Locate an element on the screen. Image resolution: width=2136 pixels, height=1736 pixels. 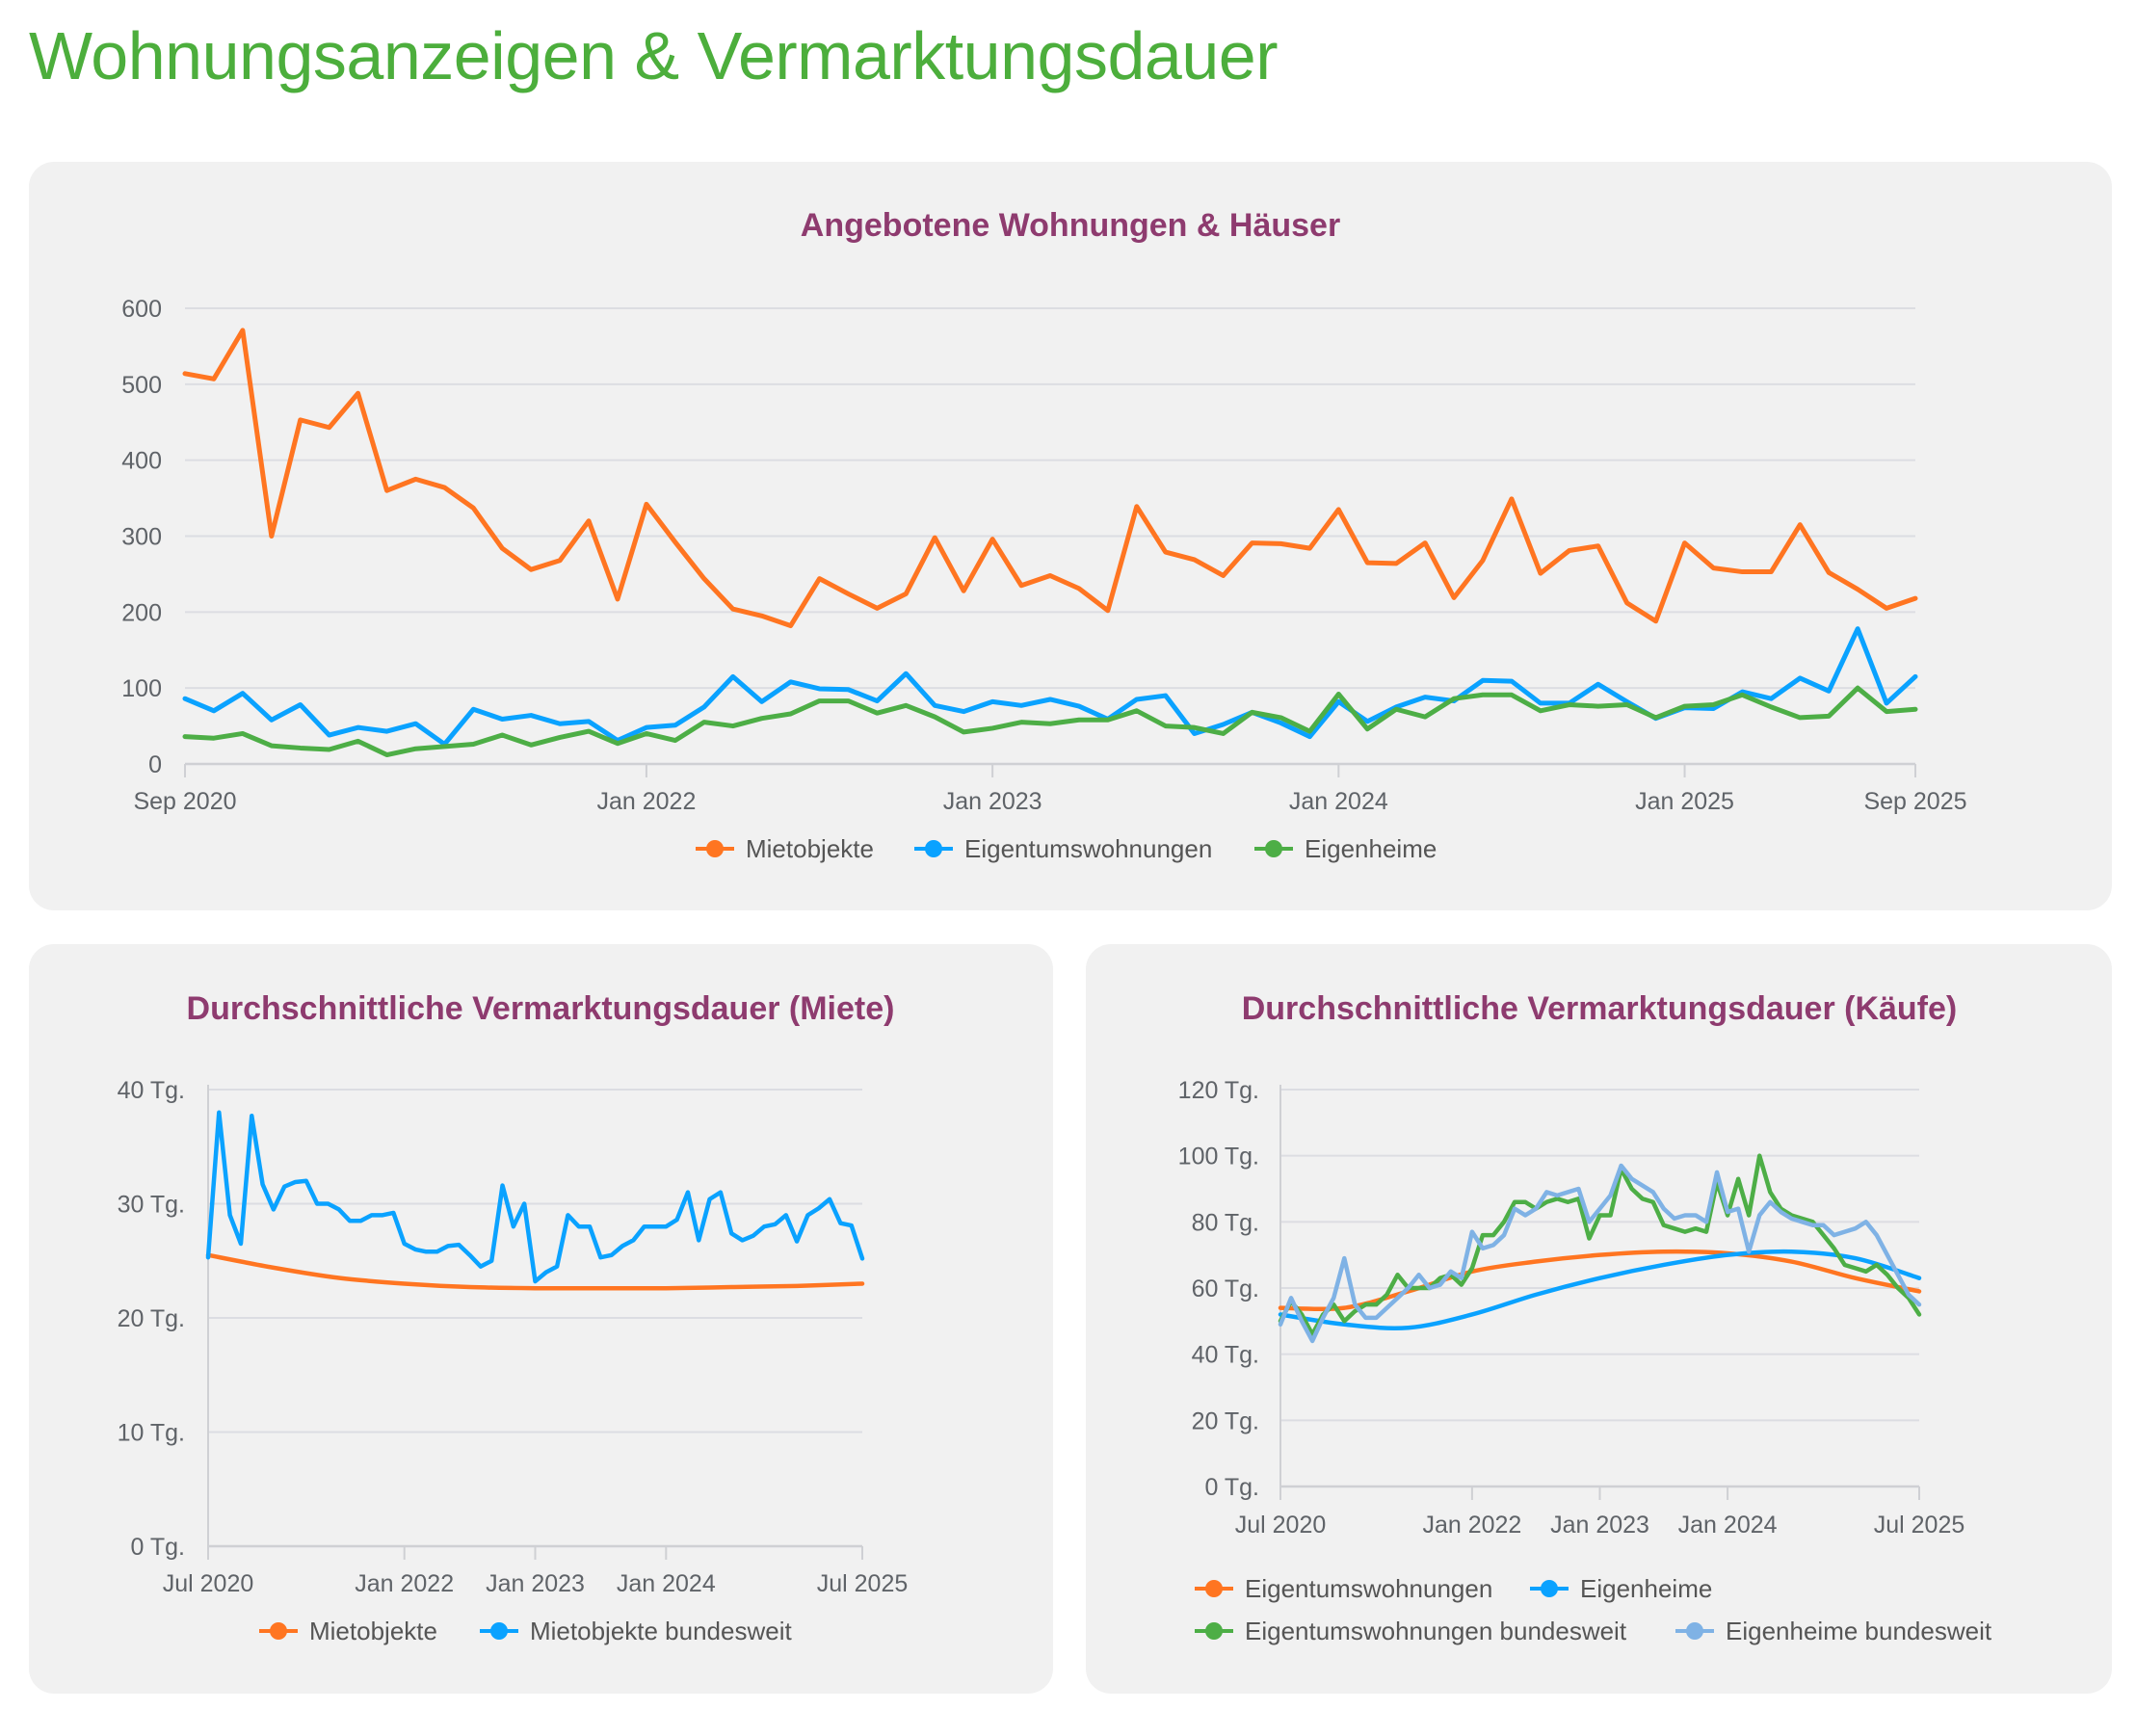
legend-label: Eigenheime bundesweit is located at coordinates (1859, 1631).